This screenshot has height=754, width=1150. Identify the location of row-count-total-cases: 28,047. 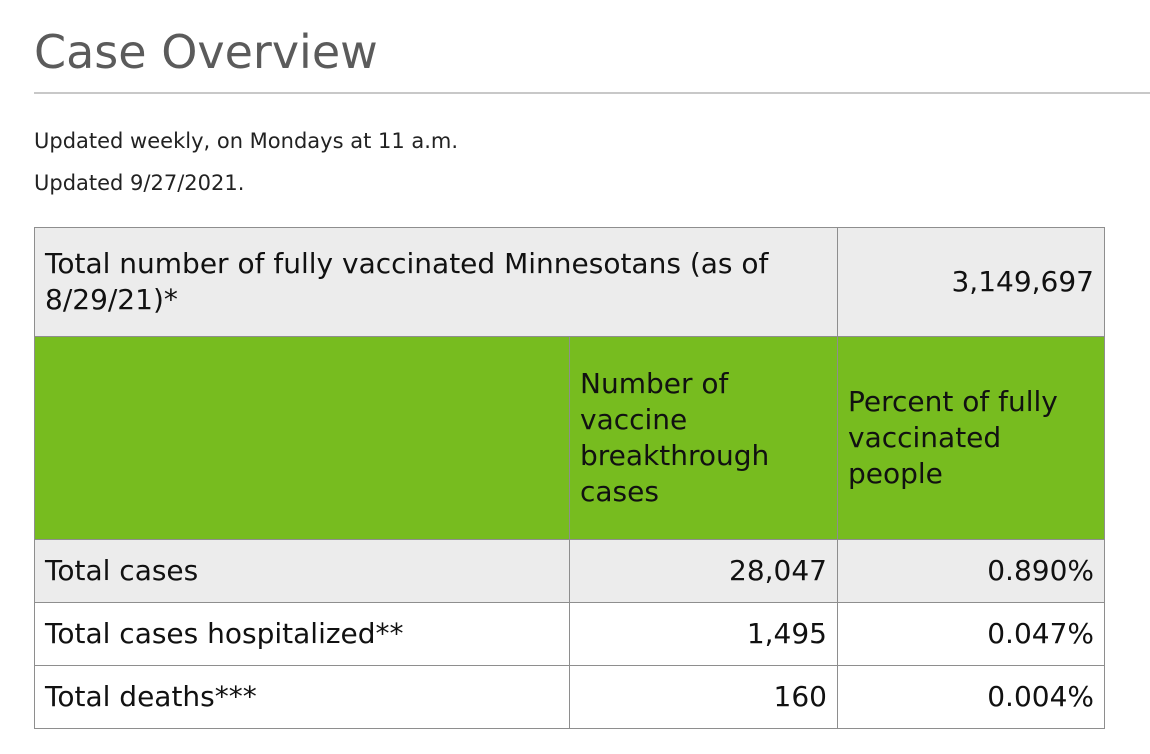
(703, 571).